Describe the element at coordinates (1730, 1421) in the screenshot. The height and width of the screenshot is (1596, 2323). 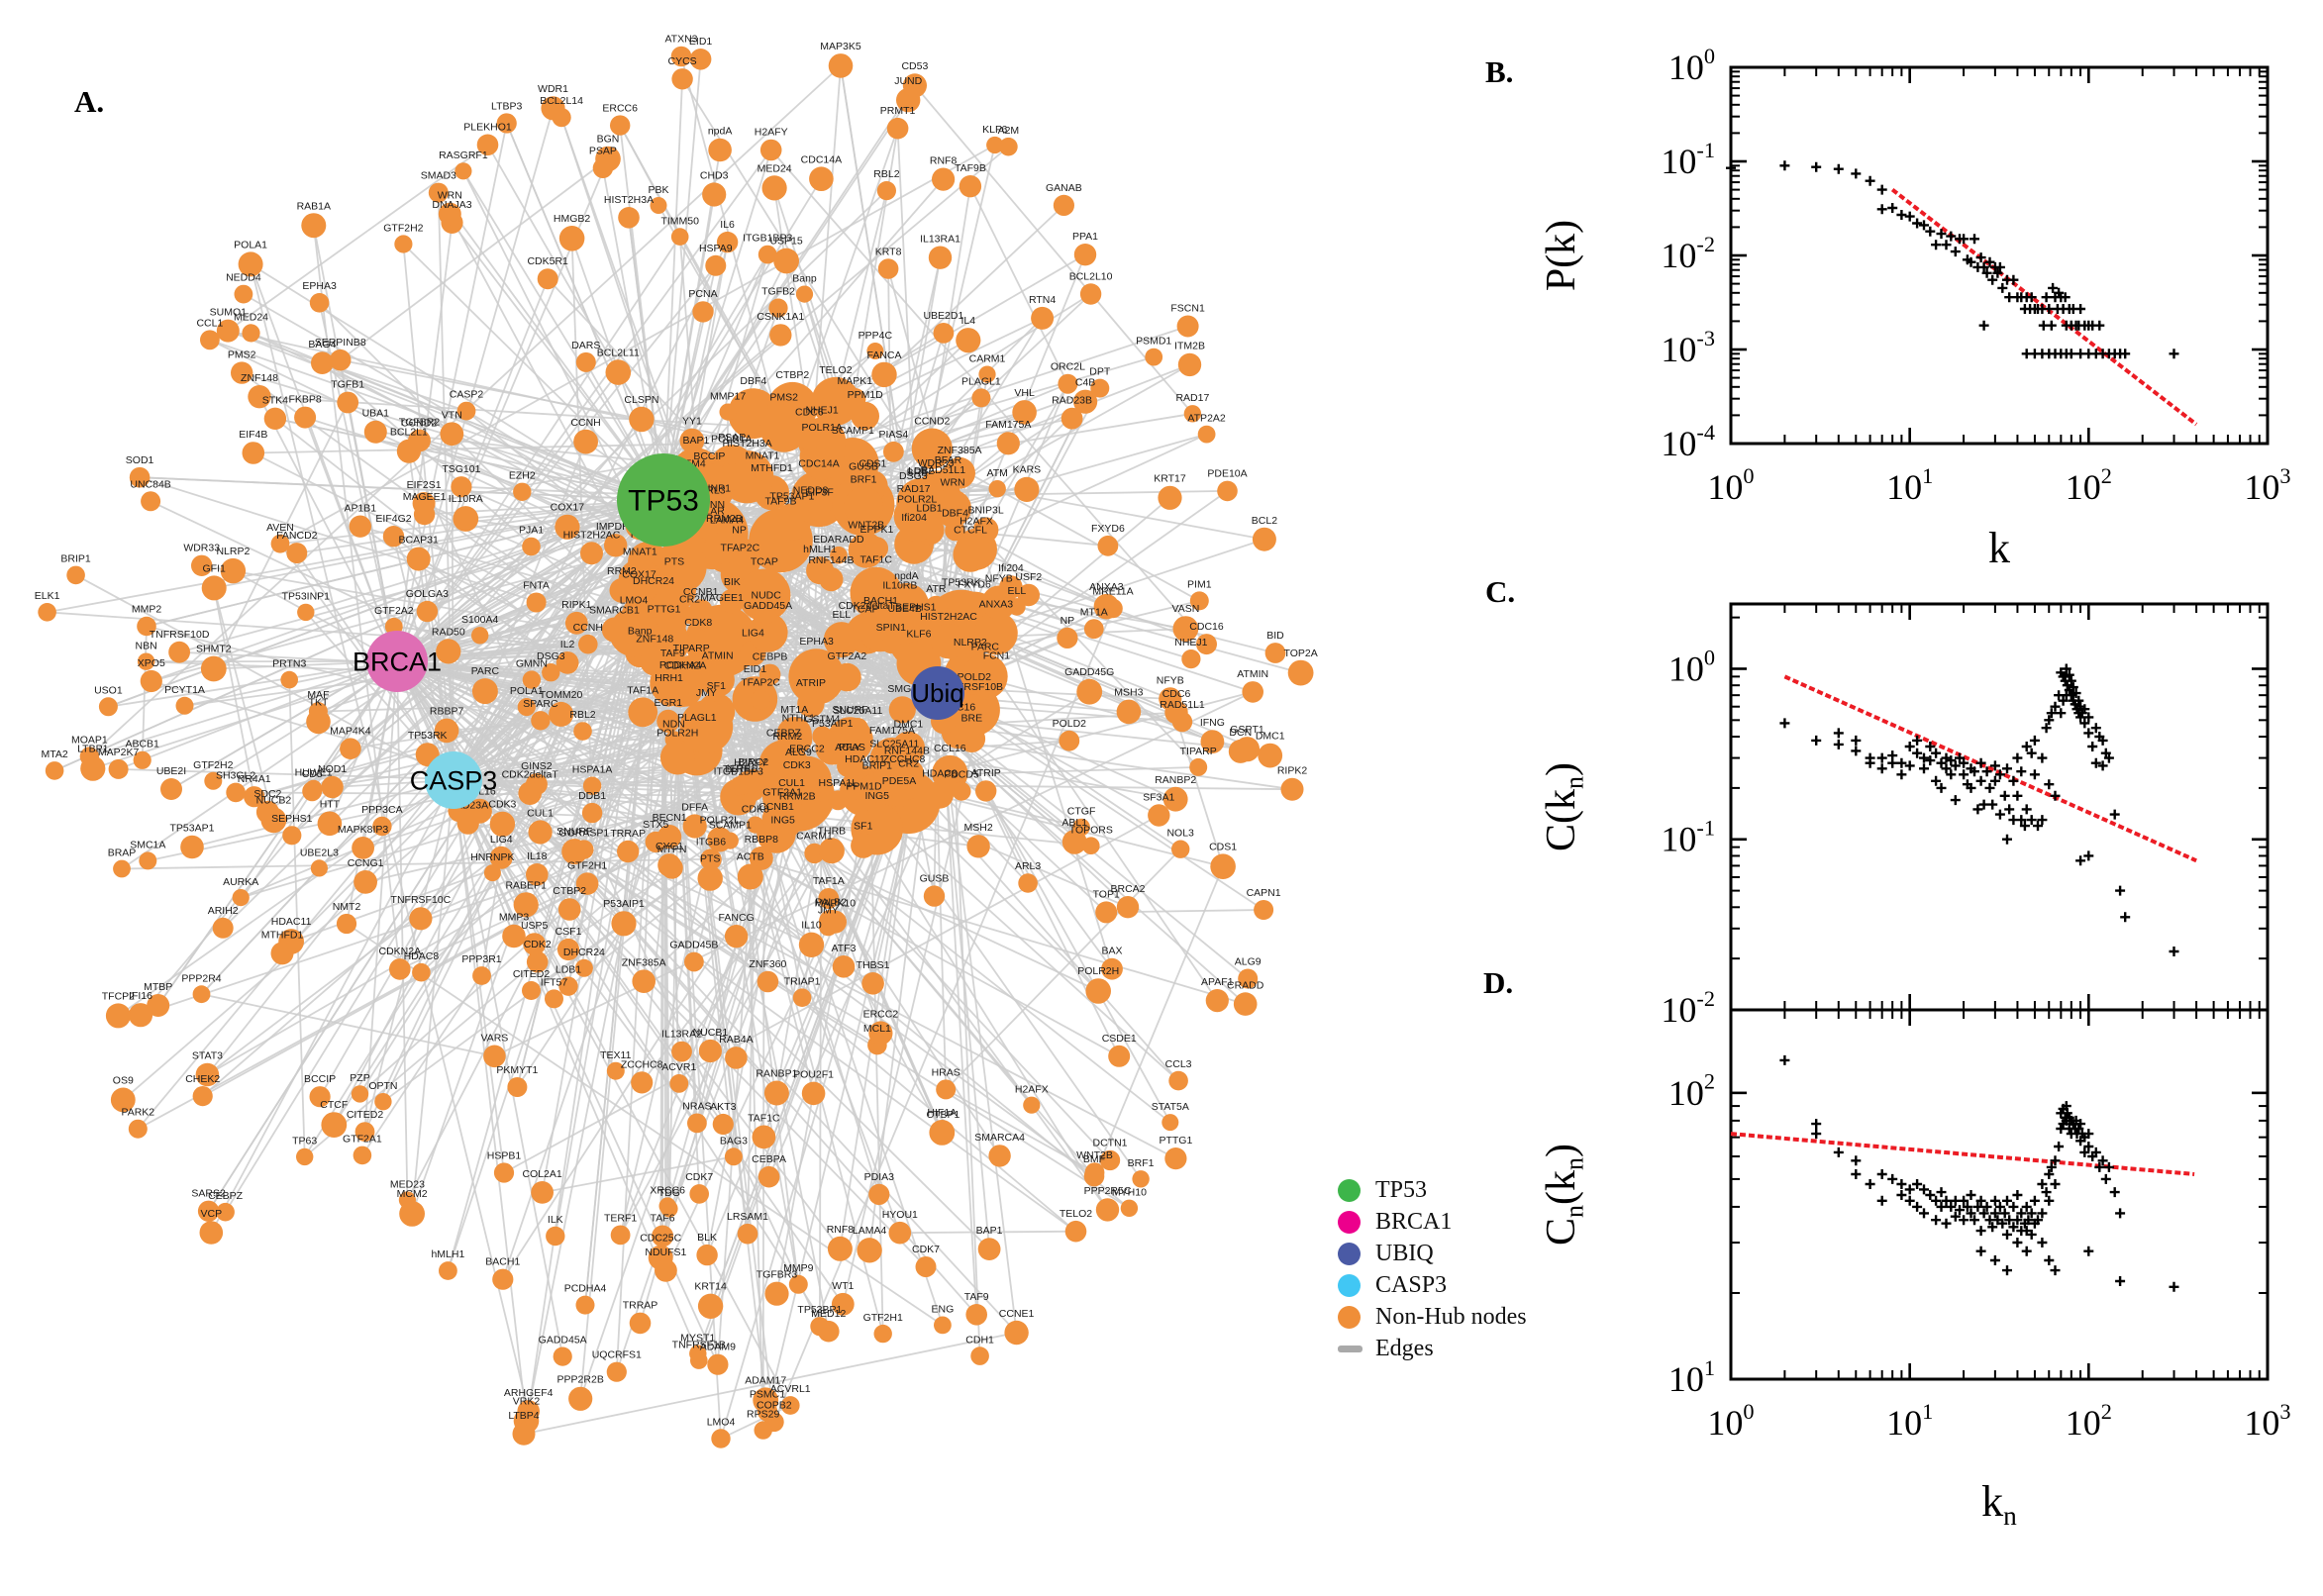
I see `xtick-label-D: 100` at that location.